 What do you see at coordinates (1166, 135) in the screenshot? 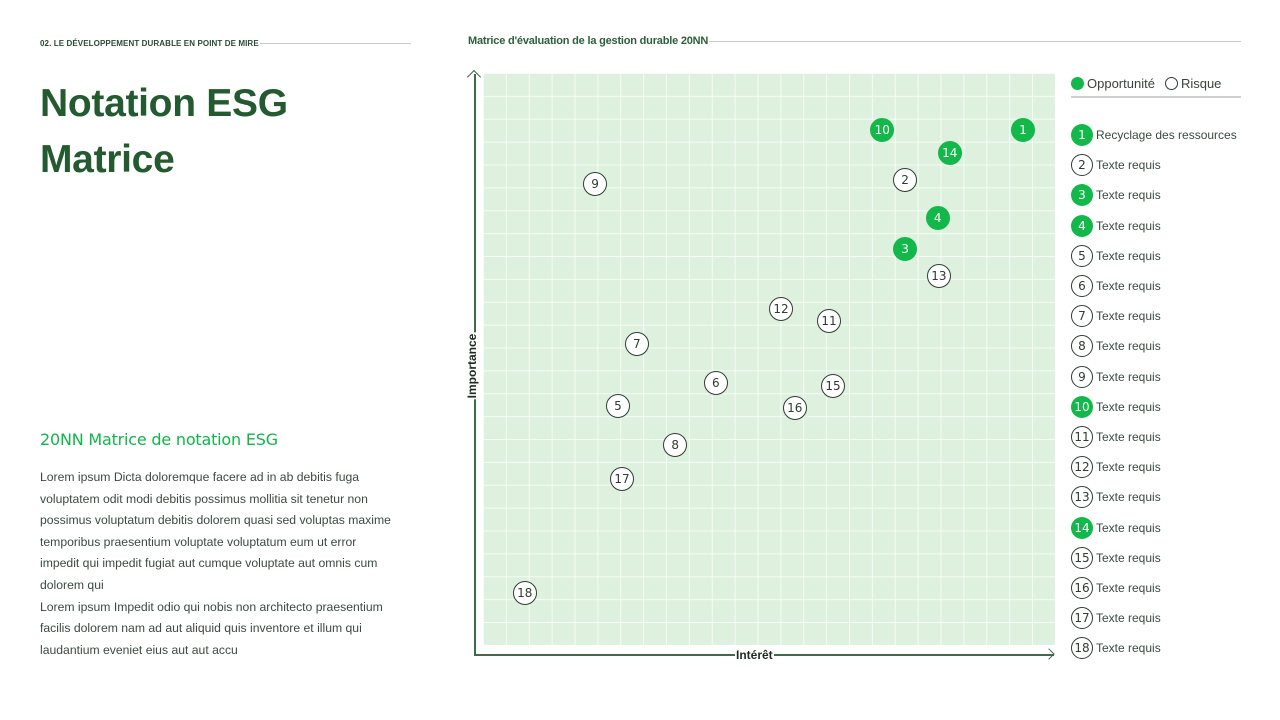
I see `legend-item-label: Recyclage des ressources` at bounding box center [1166, 135].